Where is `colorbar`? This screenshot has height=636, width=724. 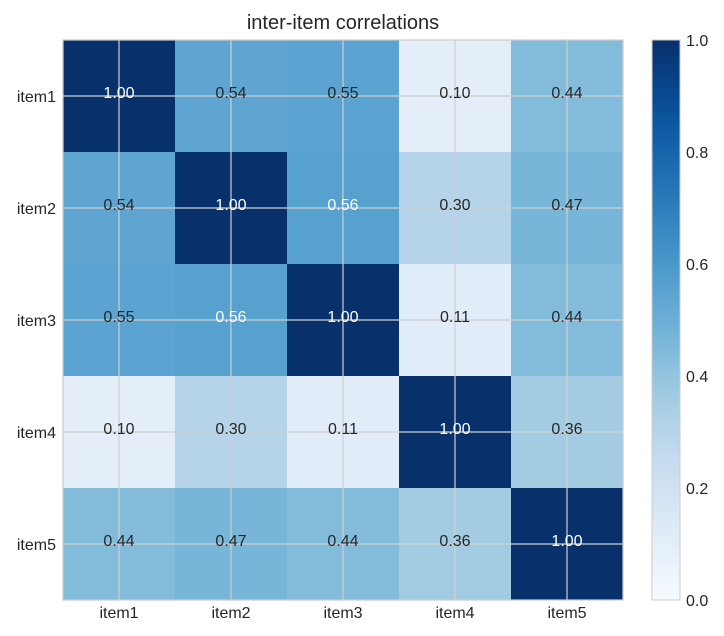 colorbar is located at coordinates (666, 320).